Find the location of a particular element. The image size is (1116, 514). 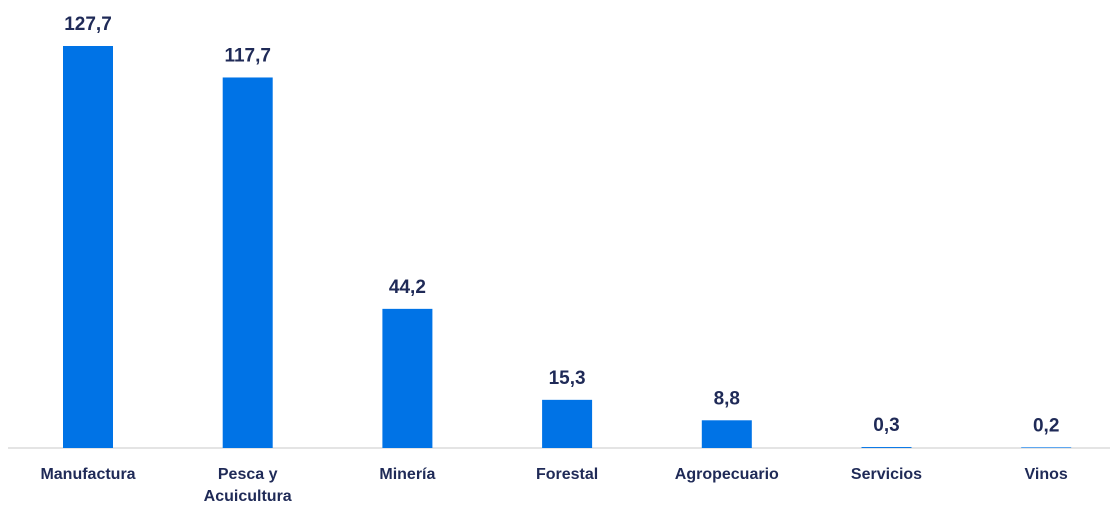

category-label-line: Minería is located at coordinates (407, 474).